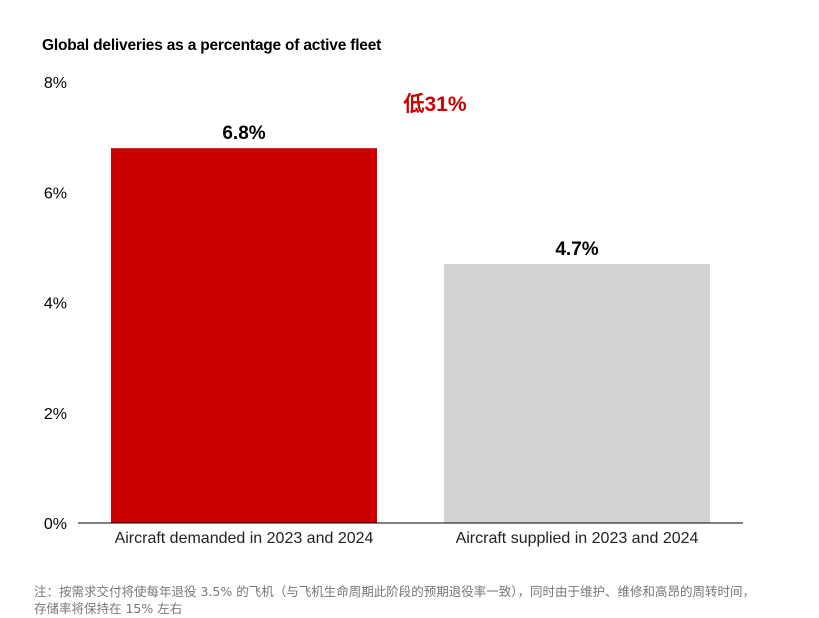  What do you see at coordinates (55, 524) in the screenshot?
I see `y-tick-label: 0%` at bounding box center [55, 524].